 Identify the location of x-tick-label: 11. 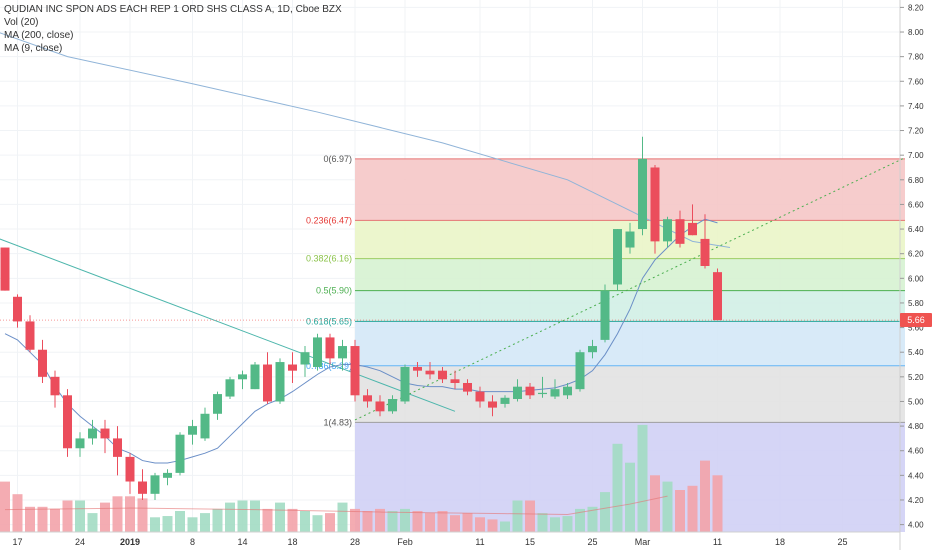
(479, 542).